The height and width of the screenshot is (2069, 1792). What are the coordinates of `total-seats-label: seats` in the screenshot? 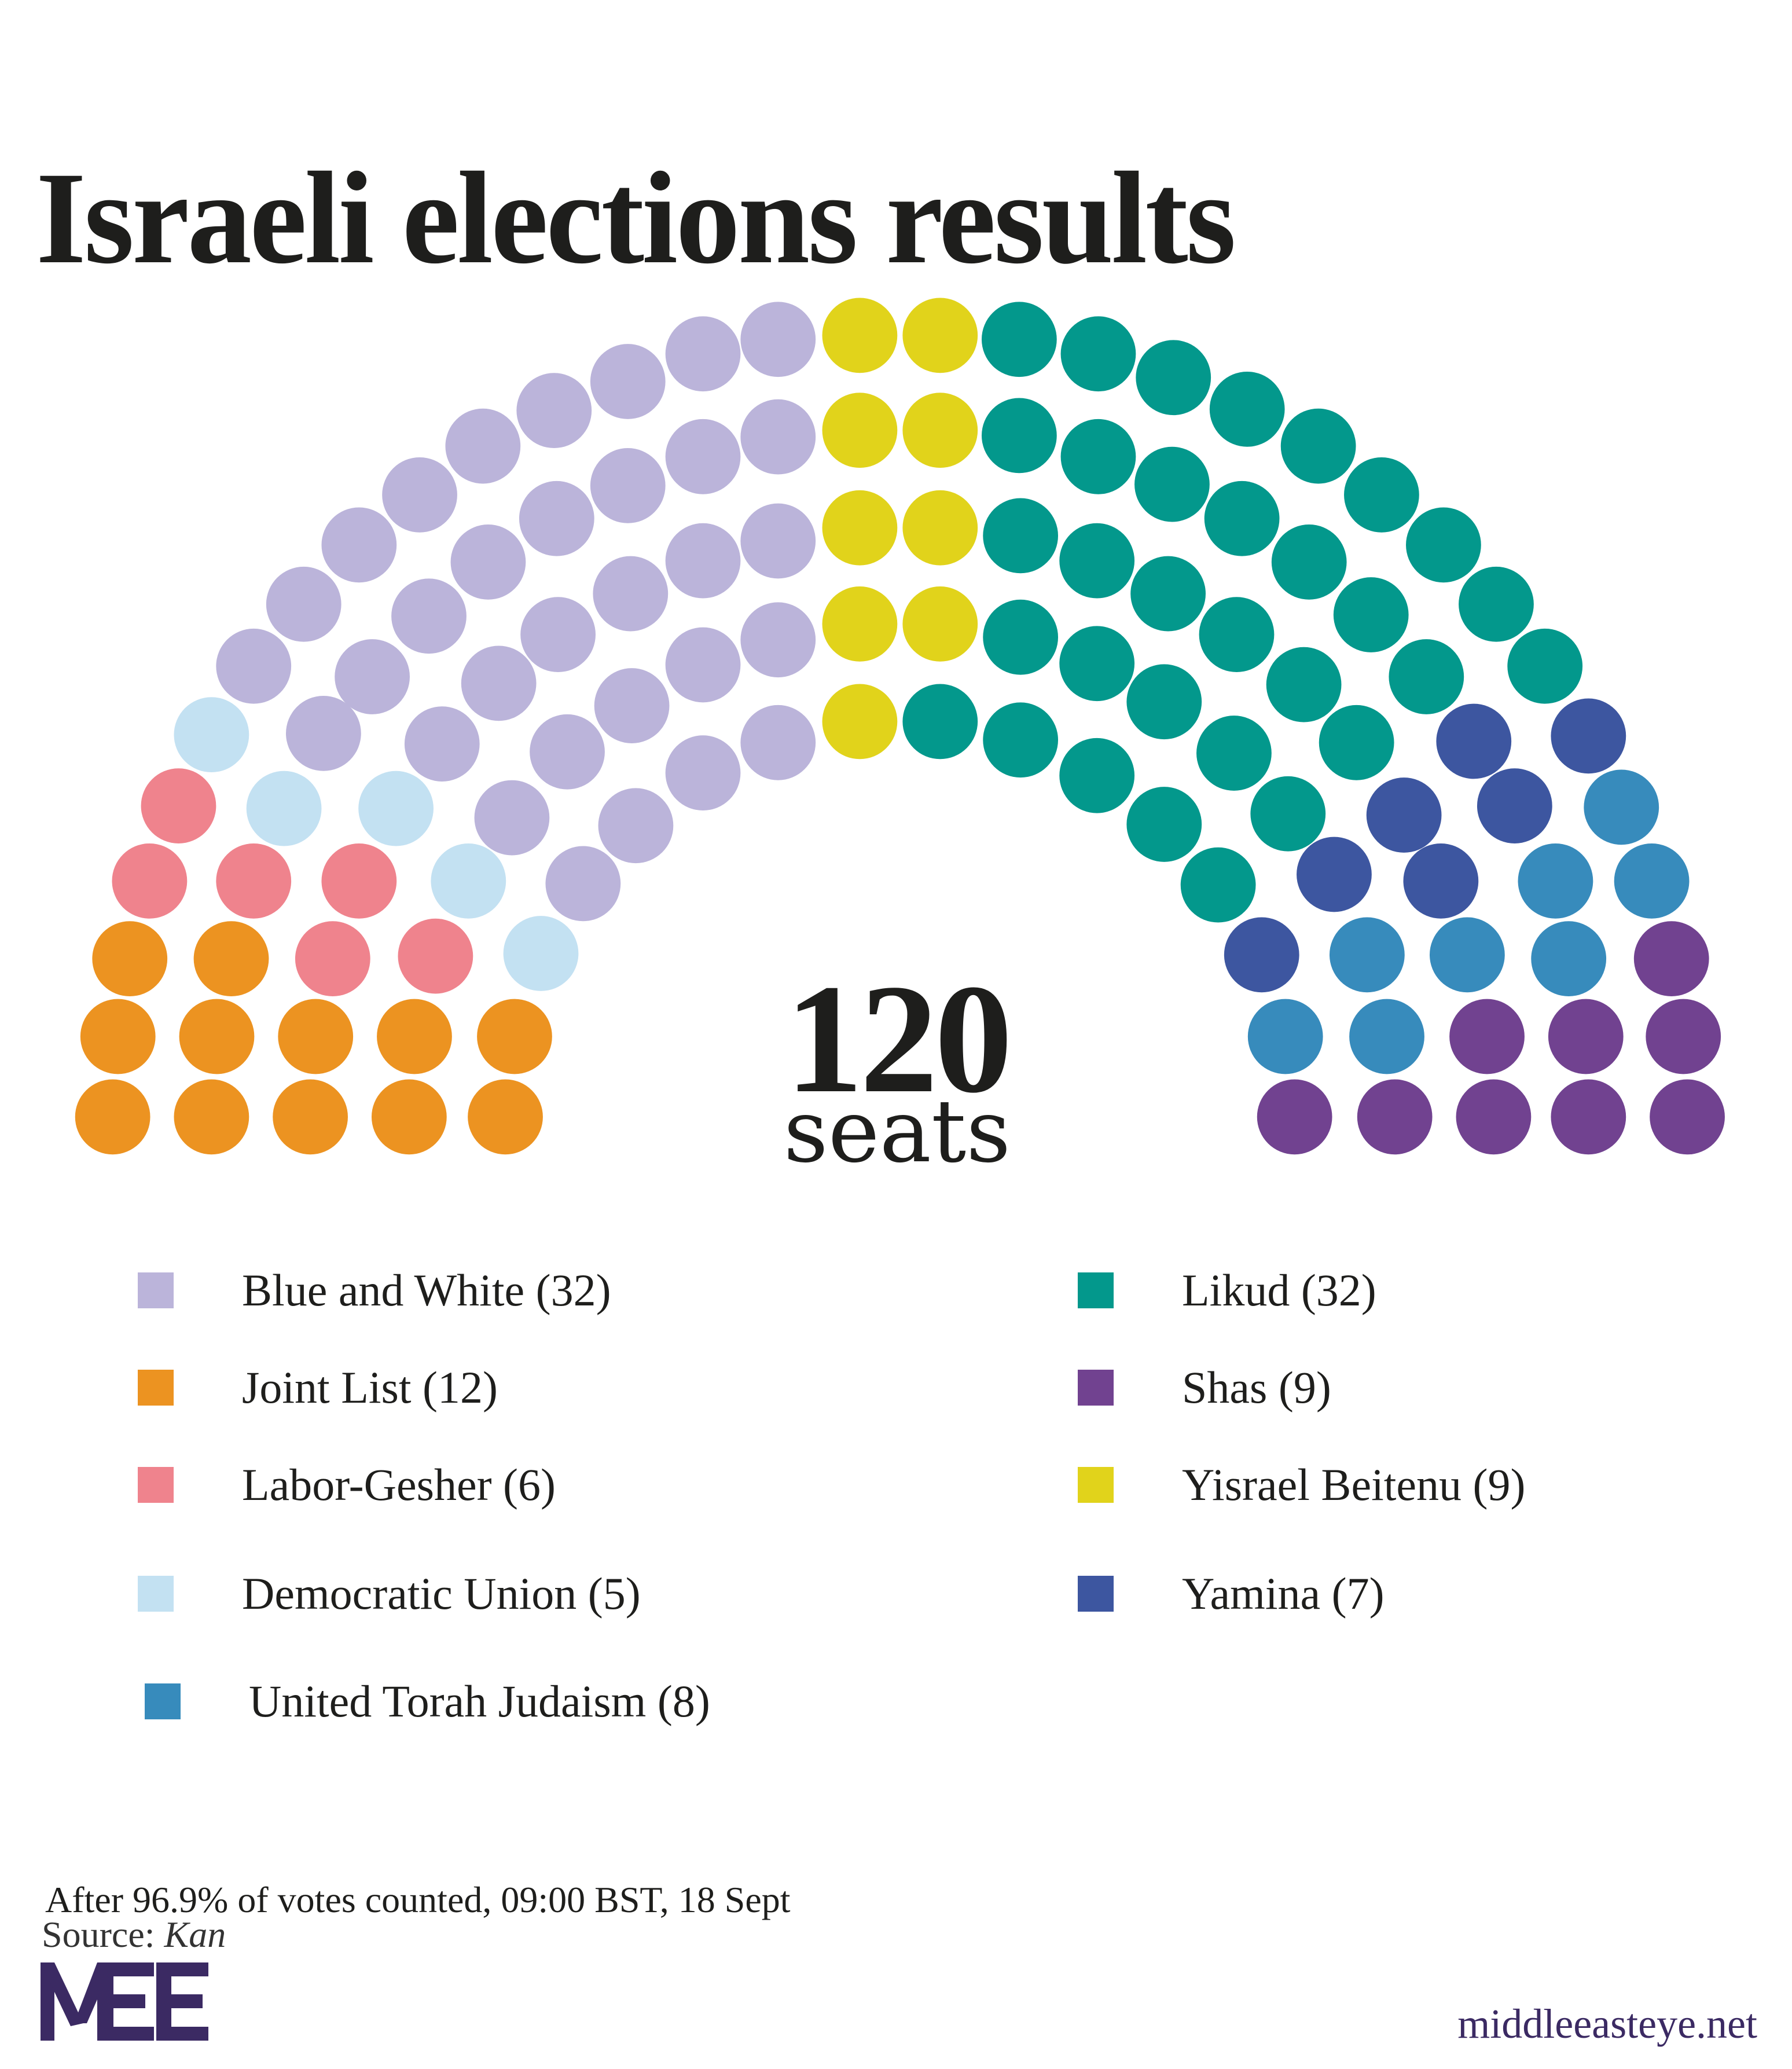 It's located at (897, 1131).